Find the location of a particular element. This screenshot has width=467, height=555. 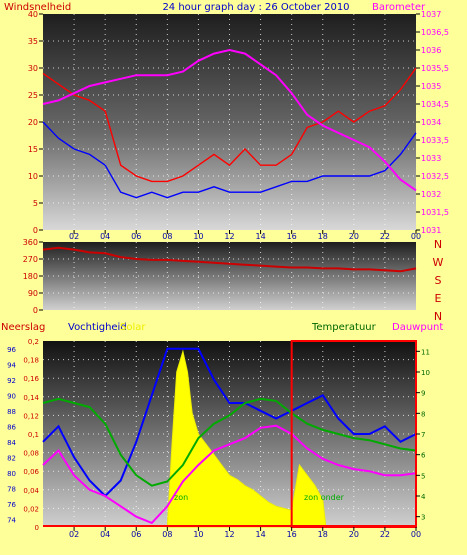

y-tick-label: 1032,5 is located at coordinates (435, 176).